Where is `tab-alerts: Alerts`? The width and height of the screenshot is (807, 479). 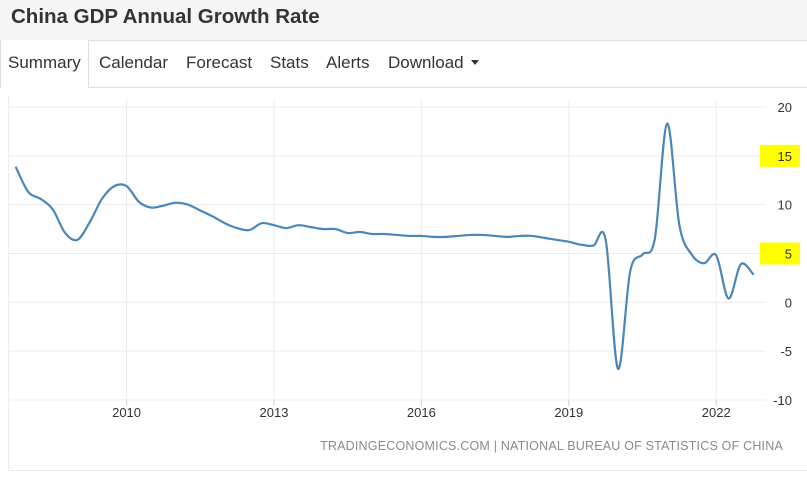 tab-alerts: Alerts is located at coordinates (347, 63).